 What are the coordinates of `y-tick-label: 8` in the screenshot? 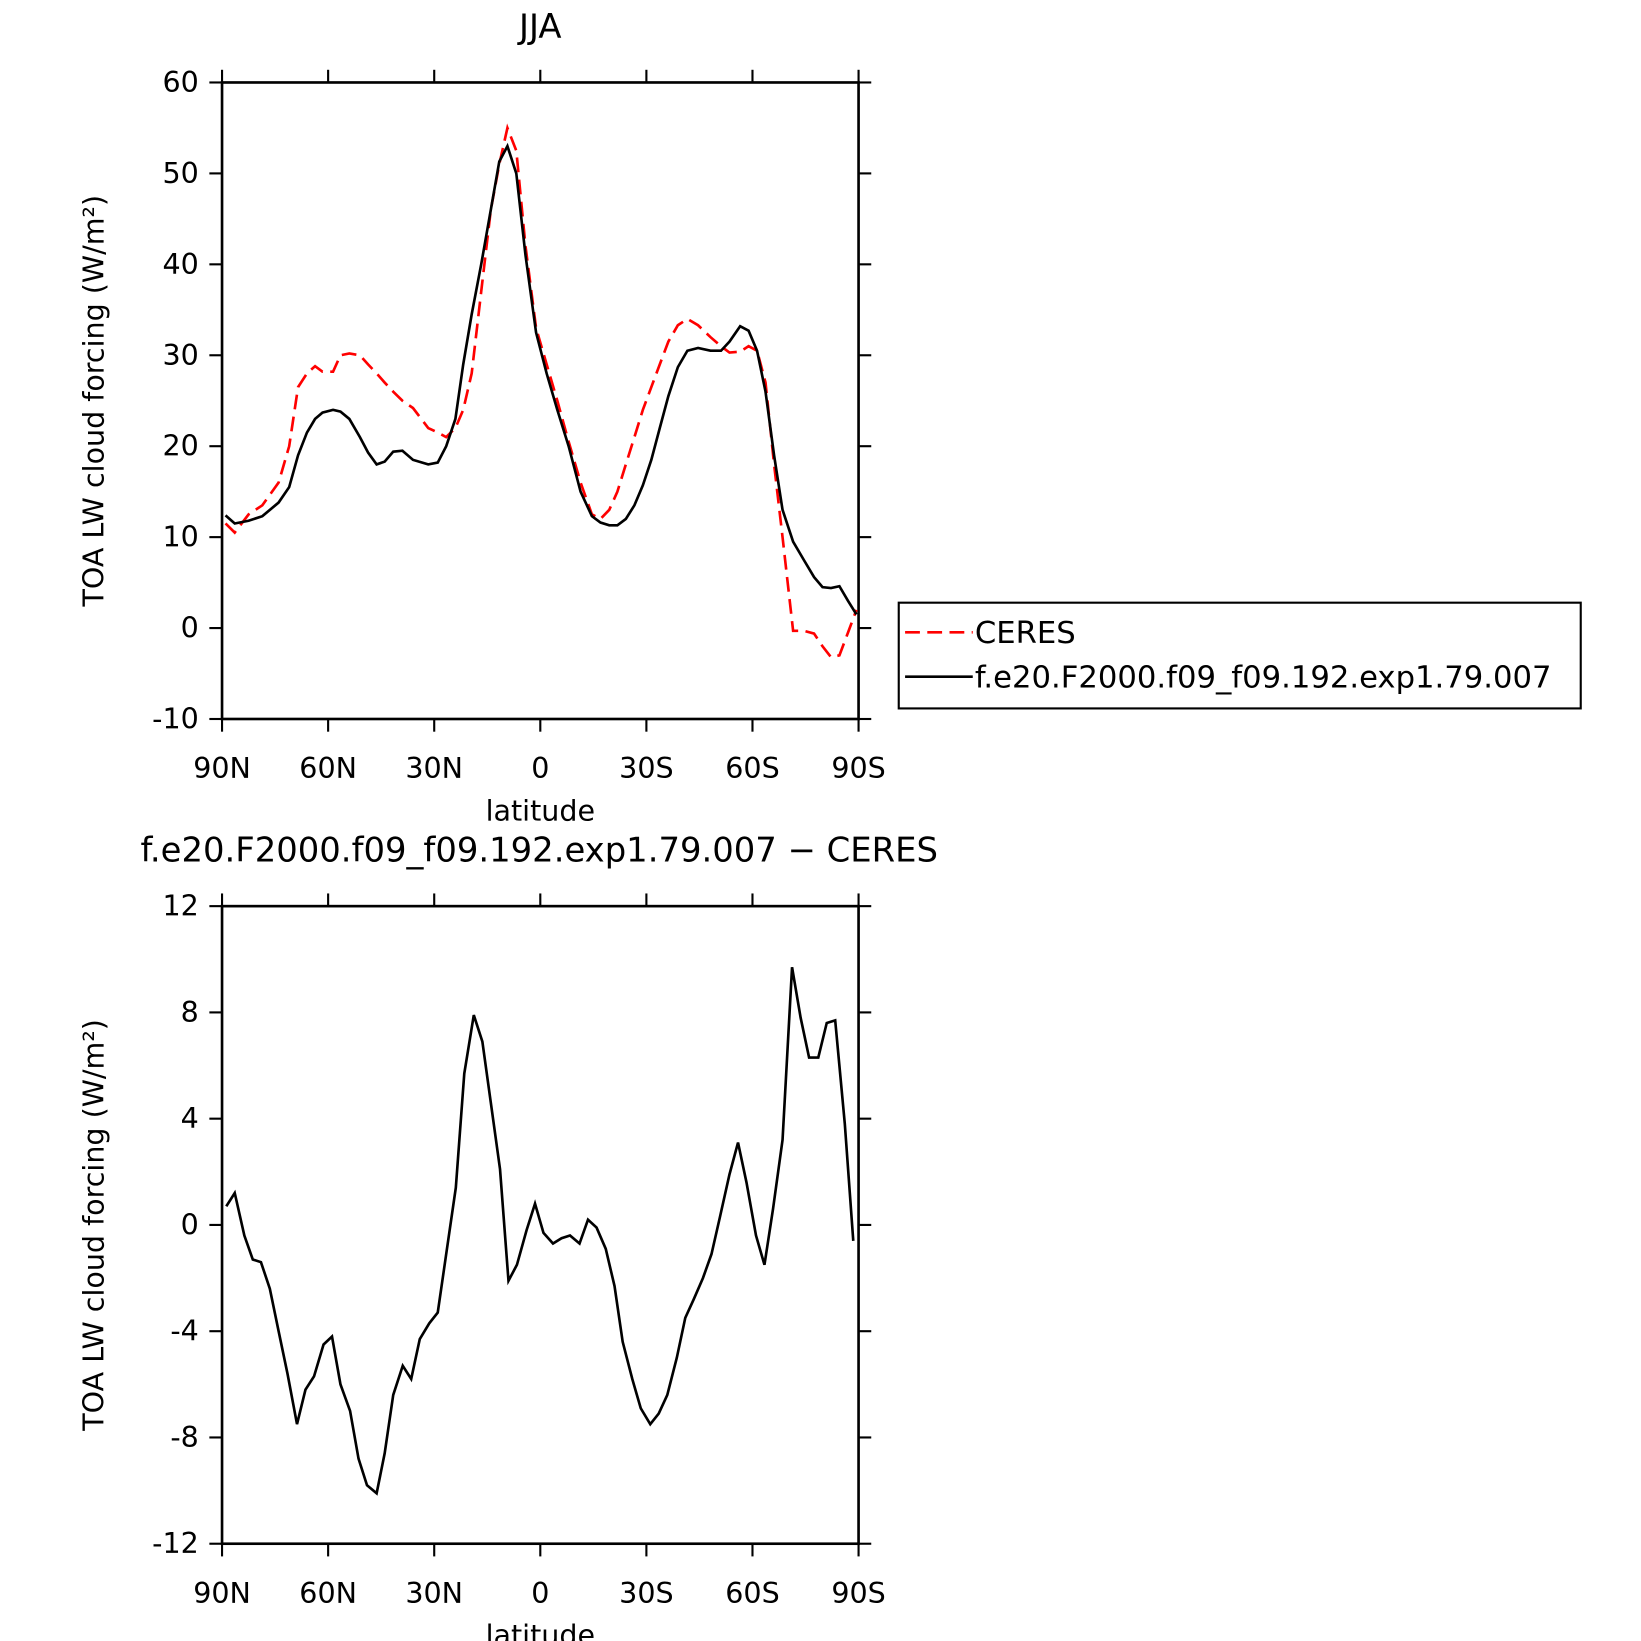 It's located at (190, 1012).